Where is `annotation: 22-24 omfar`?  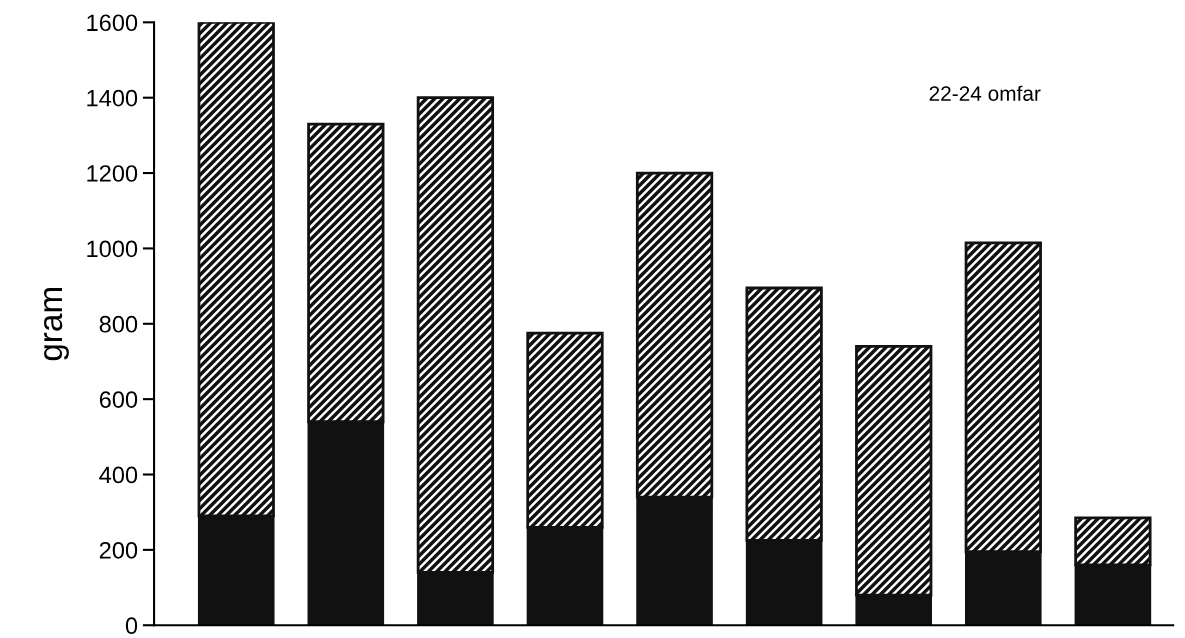
annotation: 22-24 omfar is located at coordinates (985, 93).